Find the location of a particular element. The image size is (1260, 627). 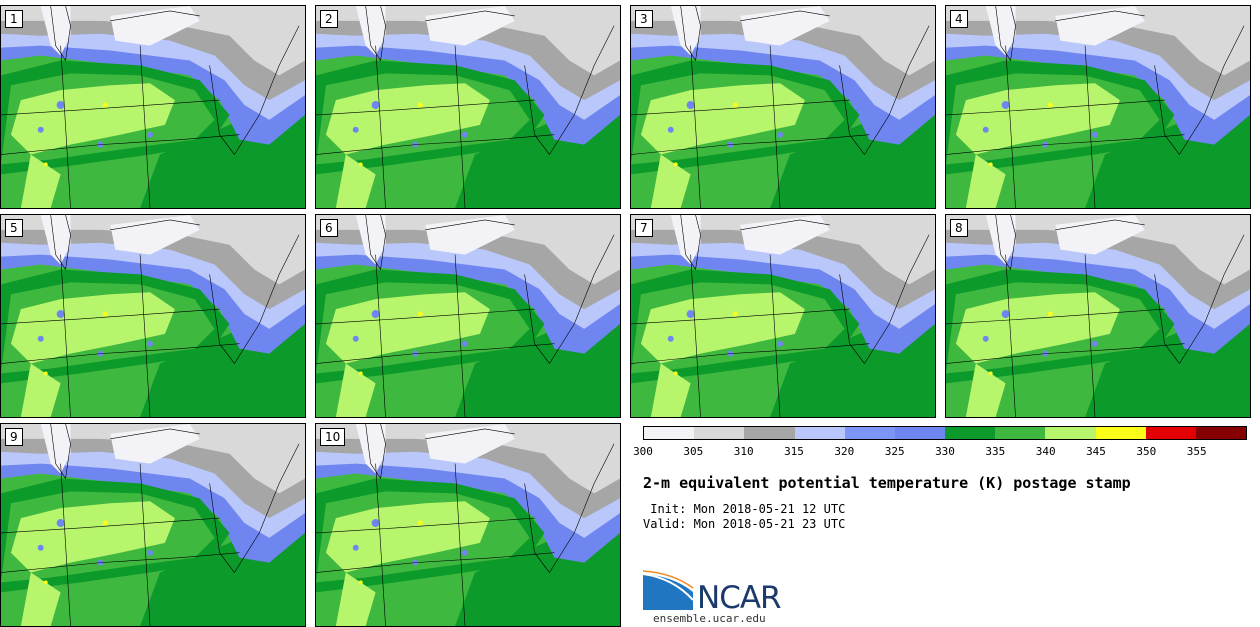

member-label: 6 is located at coordinates (329, 228).